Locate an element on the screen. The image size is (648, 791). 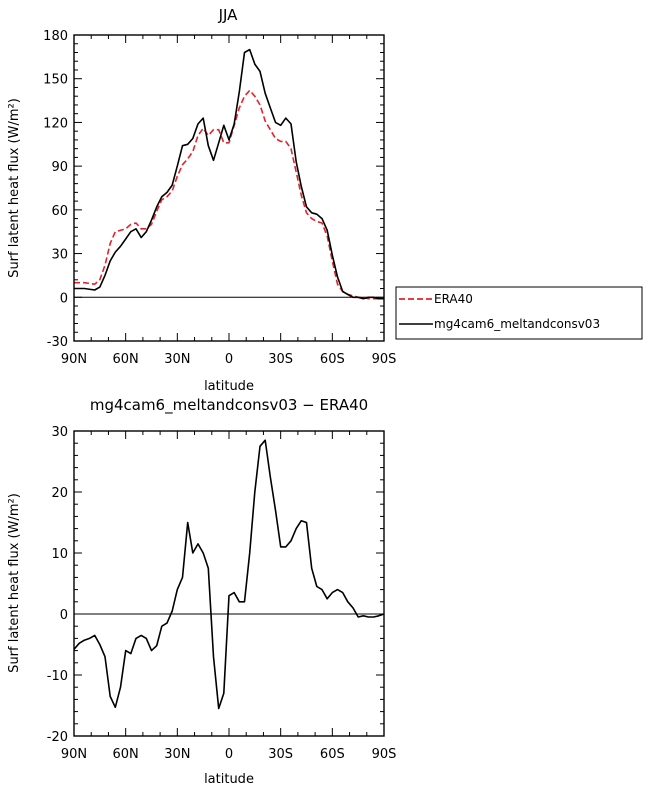
y-tick-label: 10 is located at coordinates (59, 554).